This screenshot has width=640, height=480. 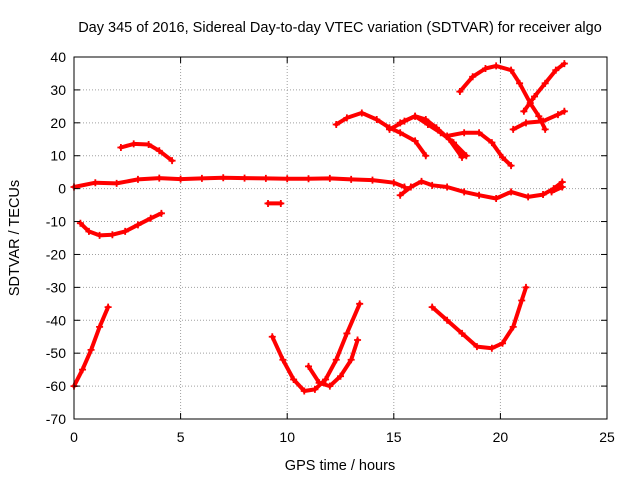 I want to click on series-s2, so click(x=120, y=224).